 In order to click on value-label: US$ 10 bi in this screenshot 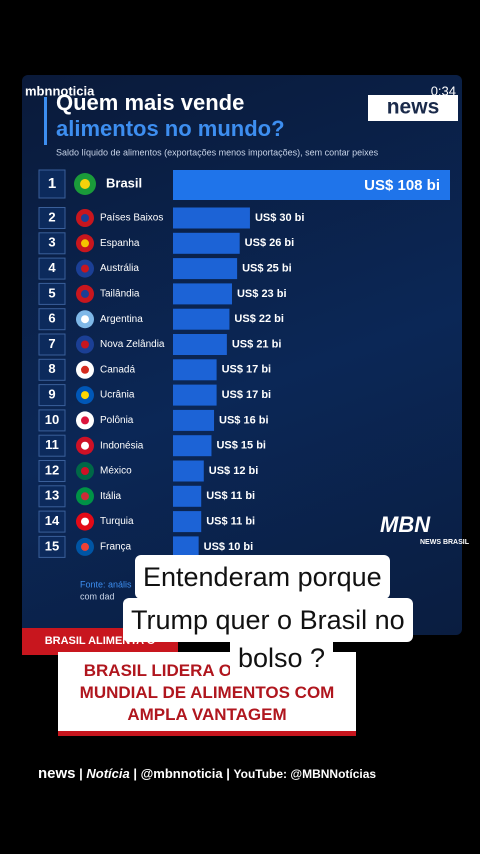, I will do `click(229, 547)`.